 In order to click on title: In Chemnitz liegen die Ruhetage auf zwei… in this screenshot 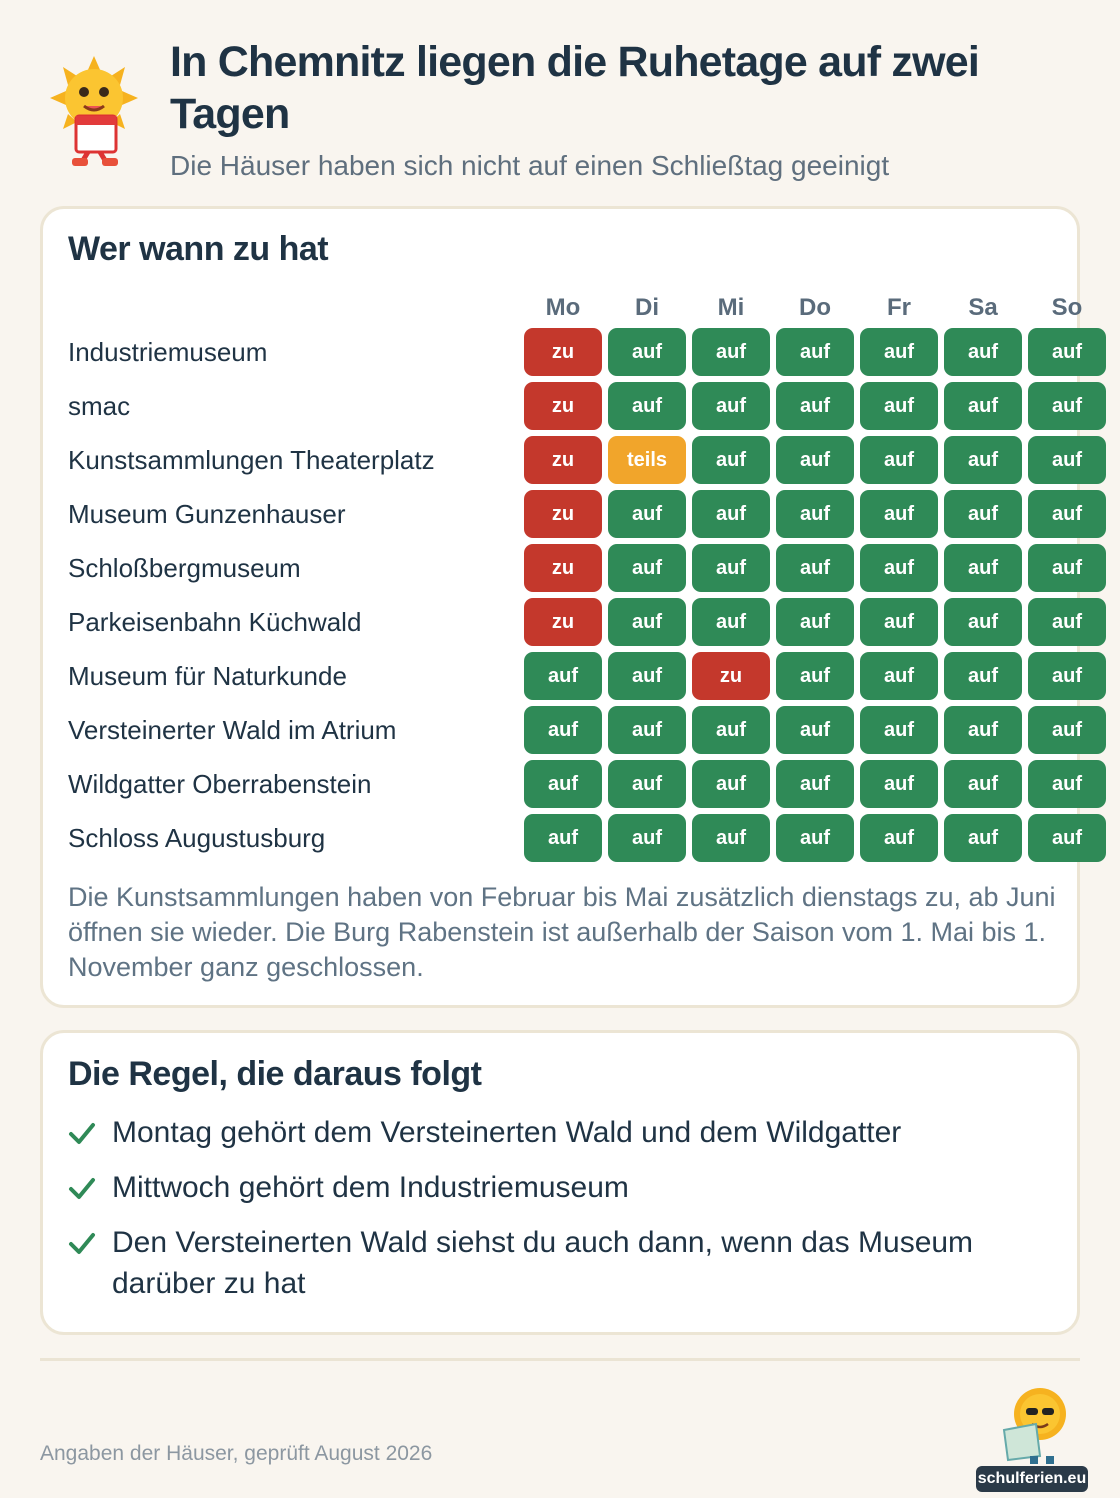, I will do `click(575, 88)`.